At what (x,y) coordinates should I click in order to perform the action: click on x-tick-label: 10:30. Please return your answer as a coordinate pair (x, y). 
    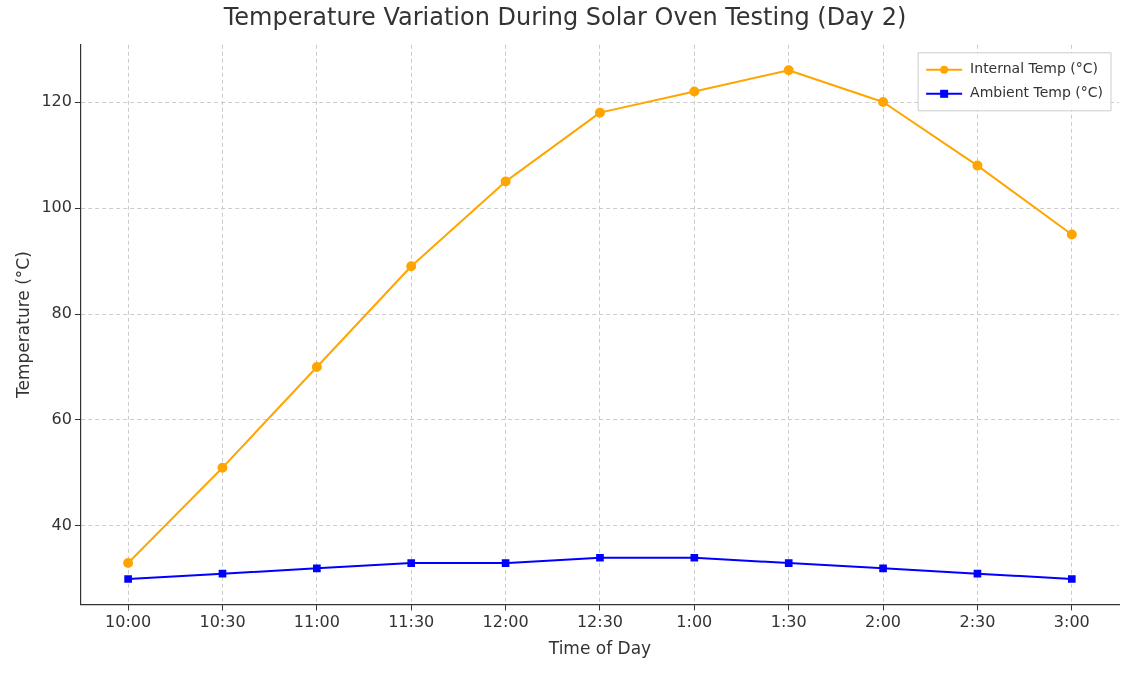
    Looking at the image, I should click on (222, 622).